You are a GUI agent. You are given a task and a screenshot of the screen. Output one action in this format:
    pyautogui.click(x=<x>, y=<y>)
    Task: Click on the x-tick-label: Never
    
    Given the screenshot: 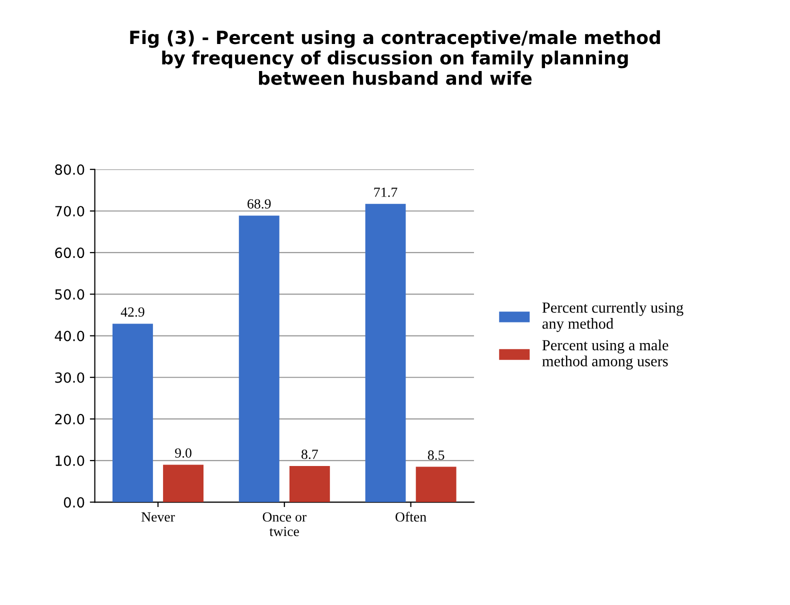 What is the action you would take?
    pyautogui.click(x=158, y=517)
    